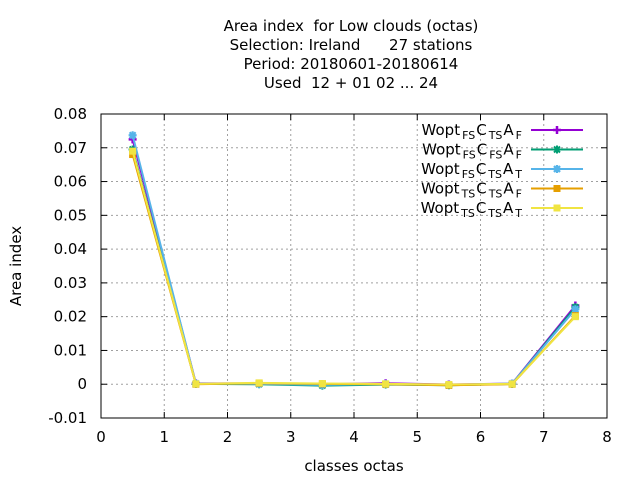  I want to click on y-tick-label: 0.03, so click(70, 283).